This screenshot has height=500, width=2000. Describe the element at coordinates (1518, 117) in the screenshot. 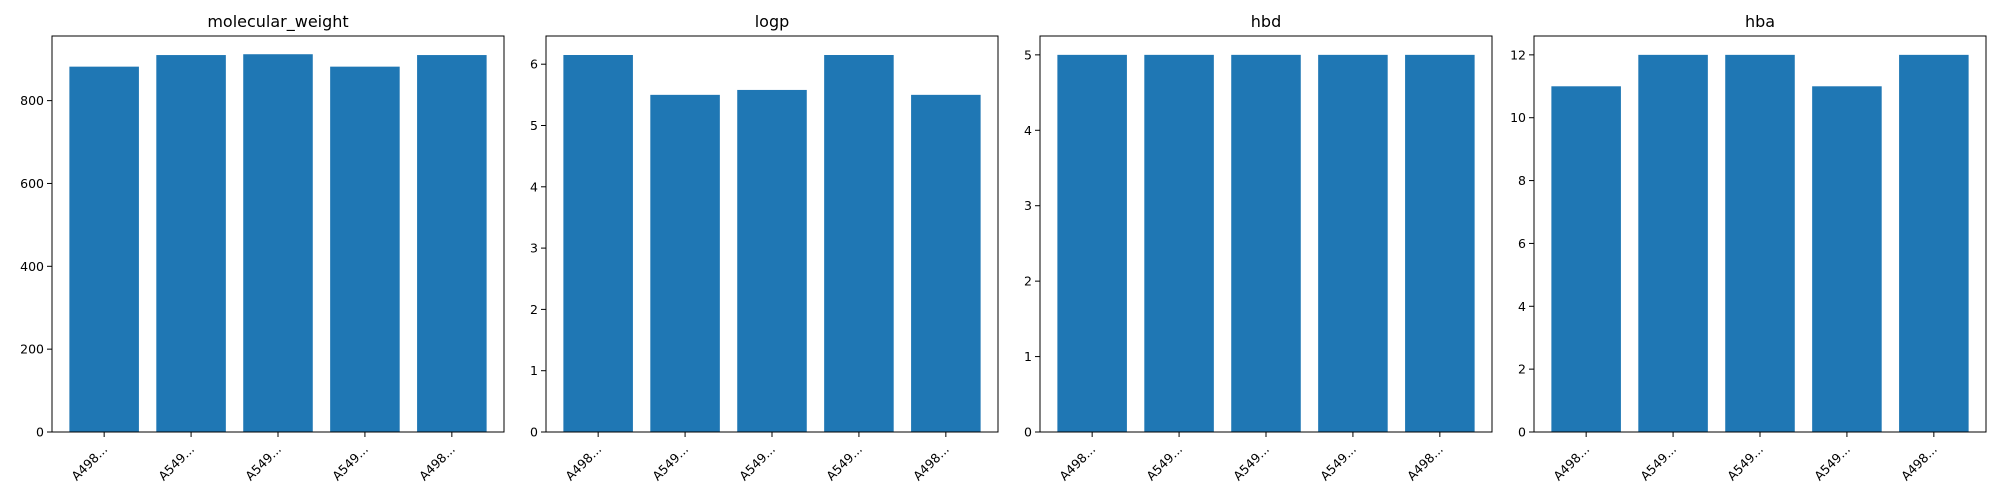

I see `y-tick-label: 10` at that location.